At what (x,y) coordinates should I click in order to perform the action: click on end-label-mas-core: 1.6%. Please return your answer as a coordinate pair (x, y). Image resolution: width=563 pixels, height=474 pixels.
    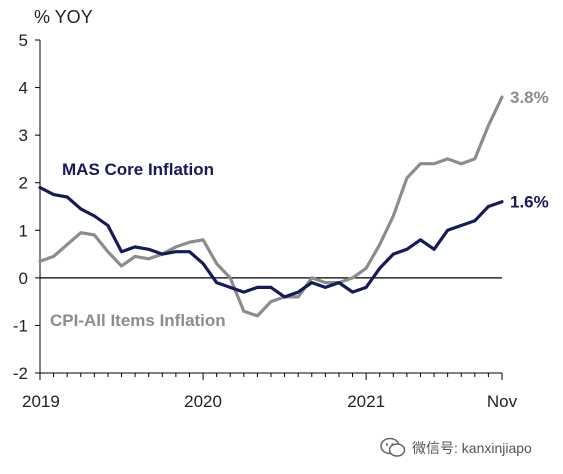
    Looking at the image, I should click on (529, 202).